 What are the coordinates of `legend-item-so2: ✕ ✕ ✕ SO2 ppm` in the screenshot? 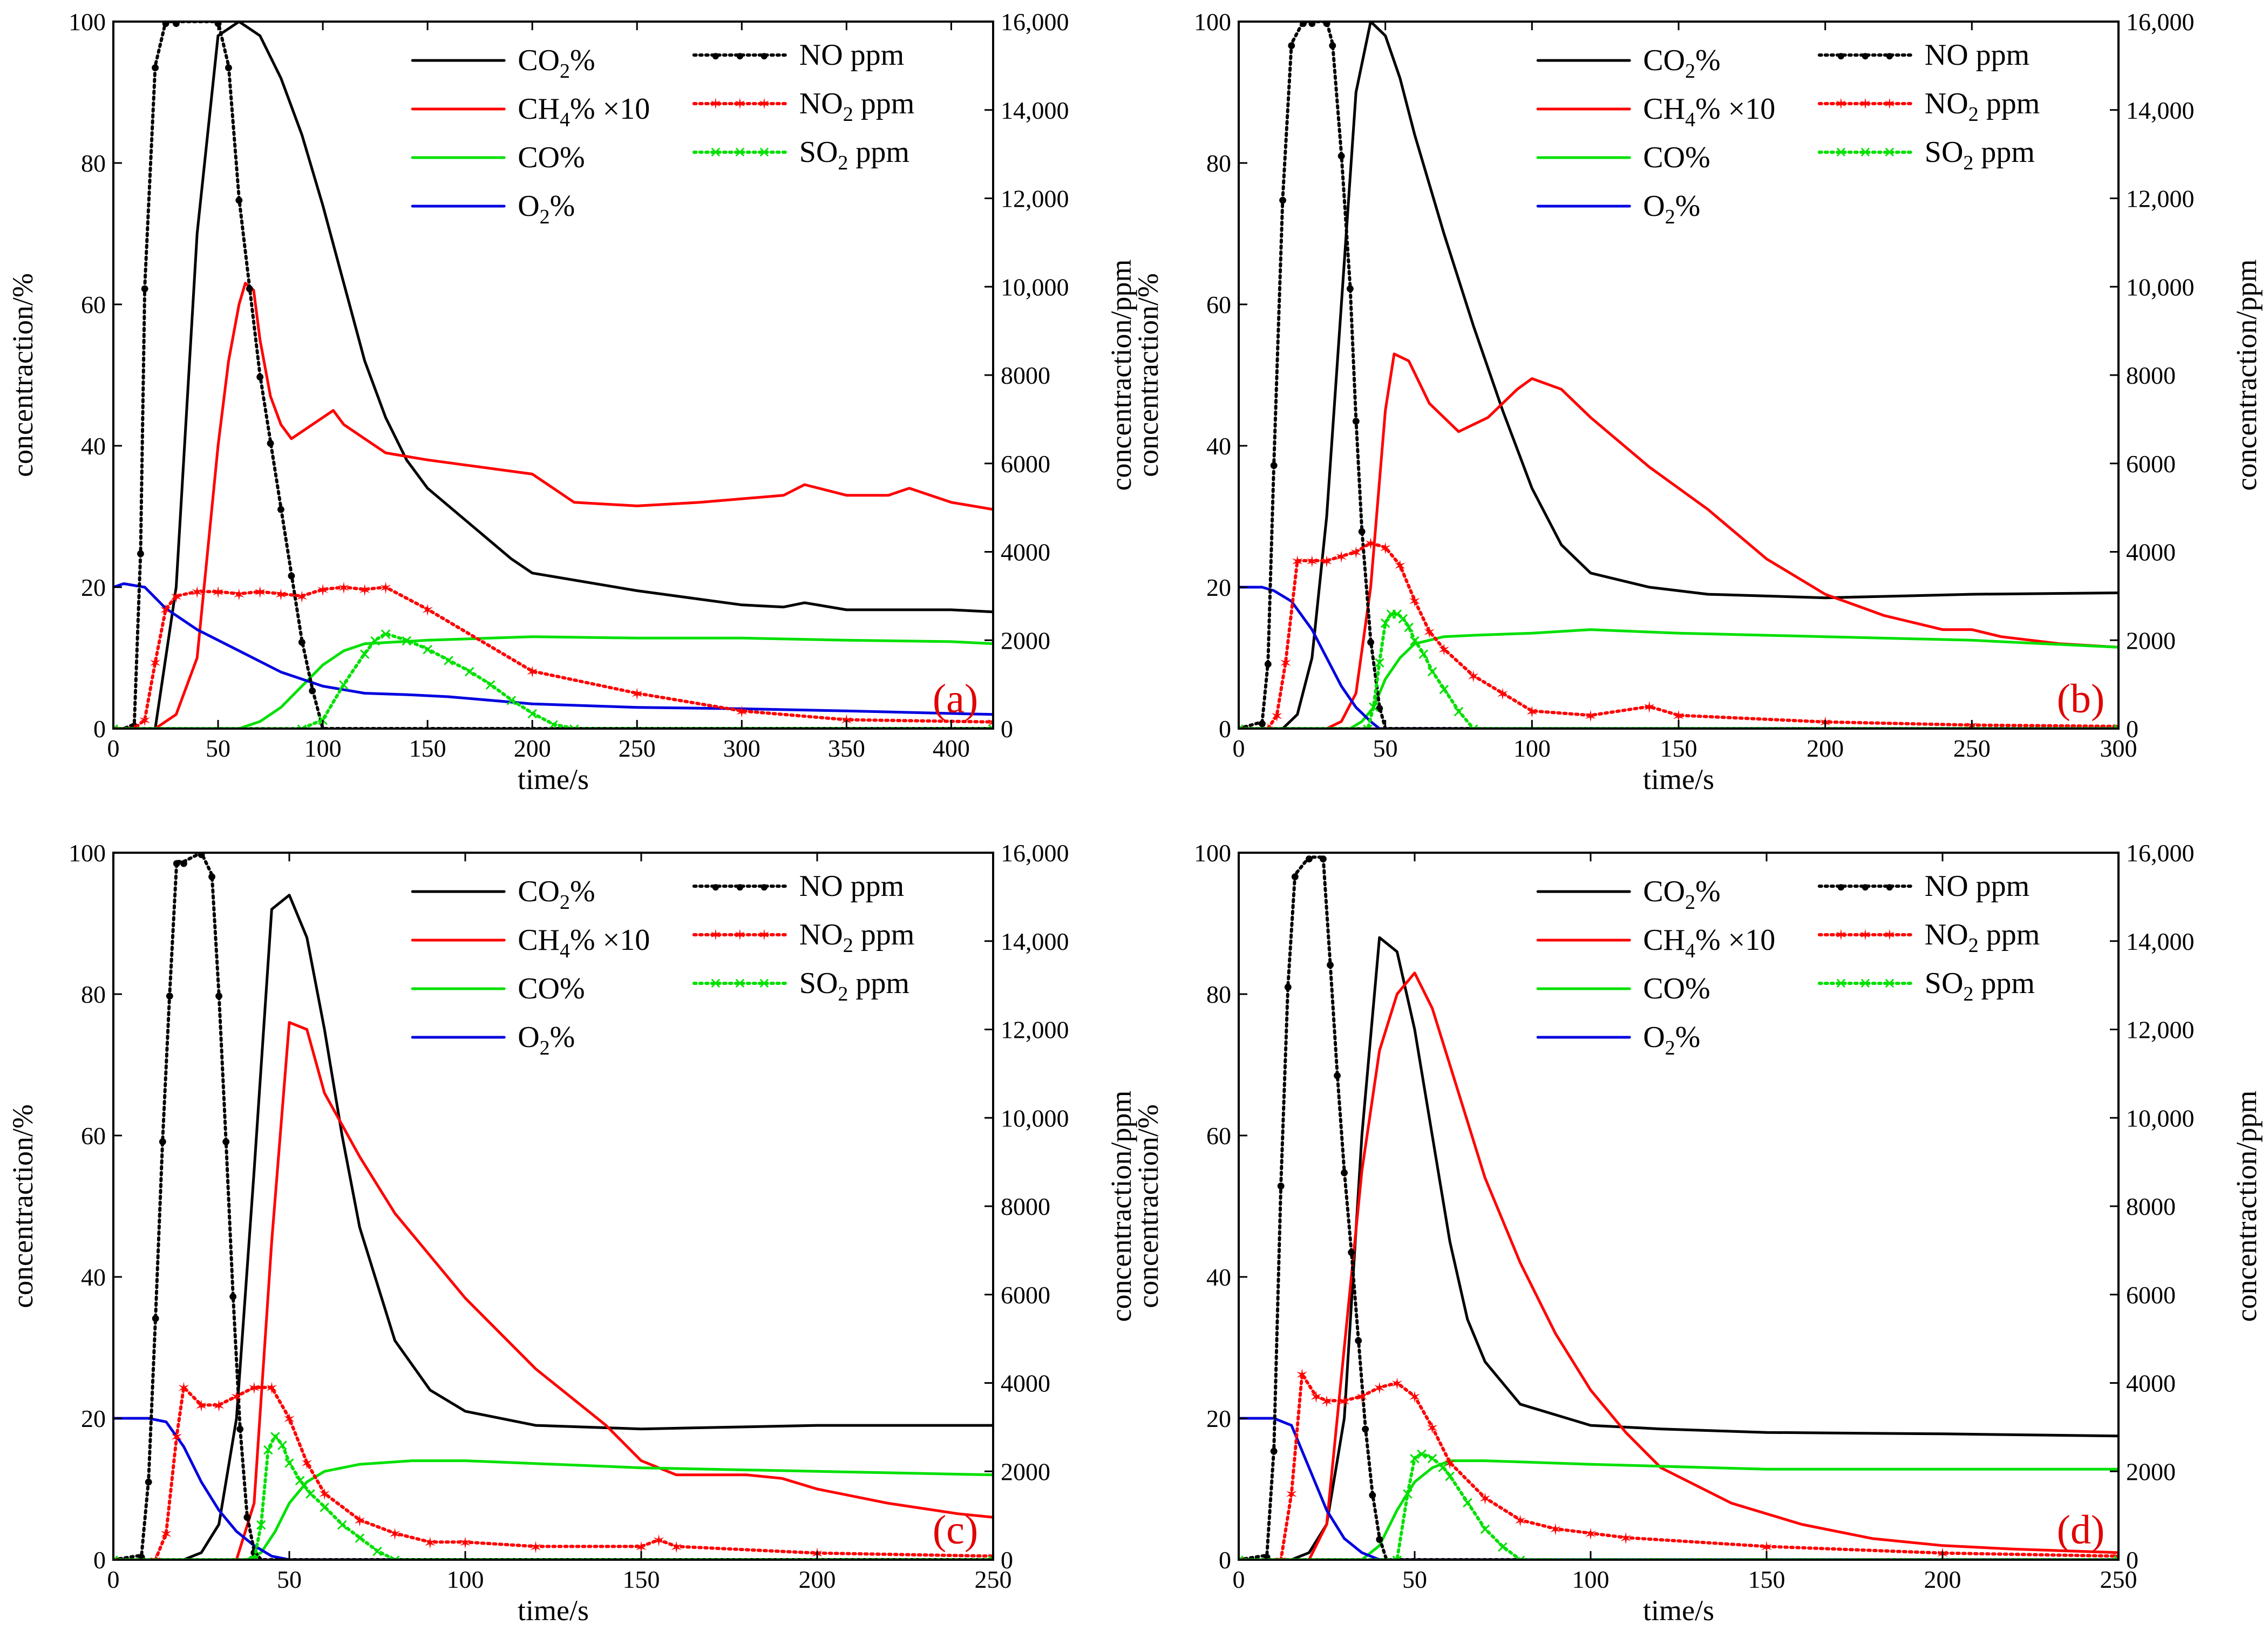 It's located at (1926, 986).